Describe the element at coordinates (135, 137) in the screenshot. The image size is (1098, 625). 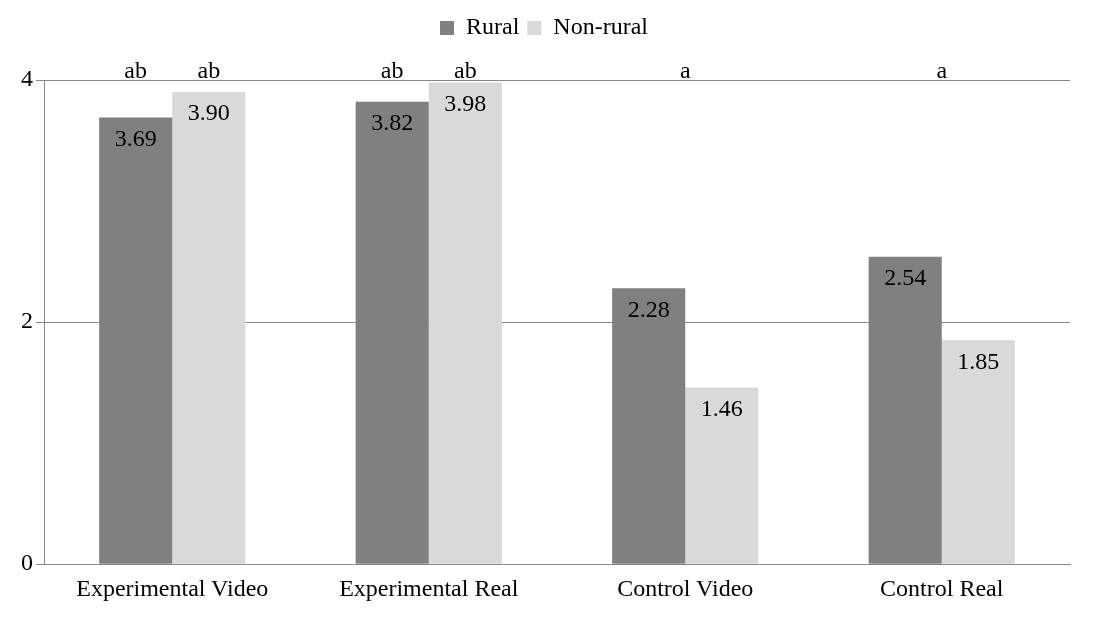
I see `data-label: 3.69` at that location.